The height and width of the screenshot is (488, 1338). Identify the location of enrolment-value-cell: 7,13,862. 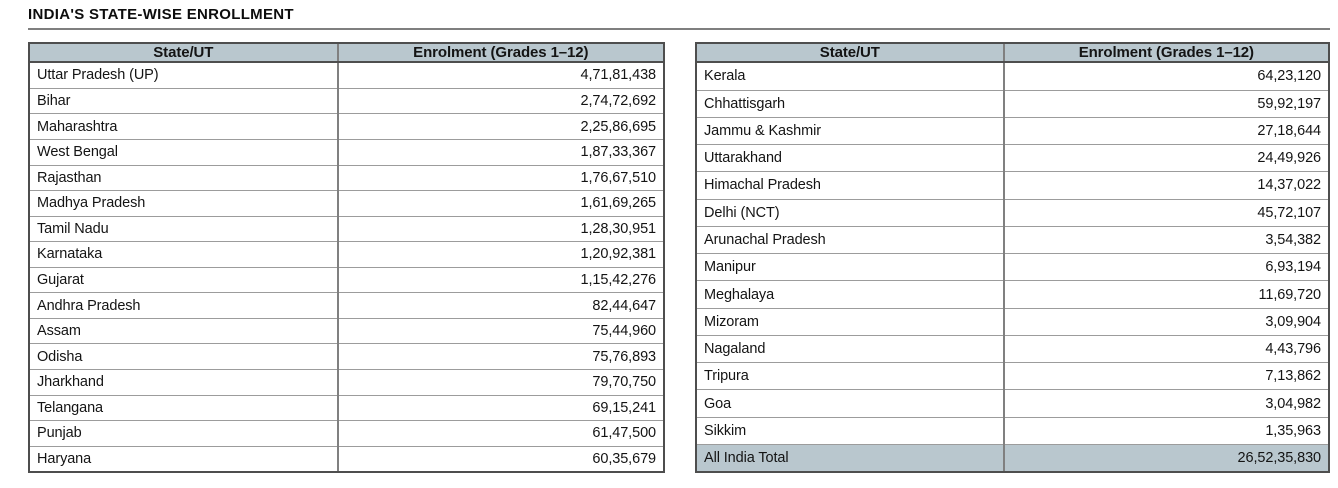
(1165, 376).